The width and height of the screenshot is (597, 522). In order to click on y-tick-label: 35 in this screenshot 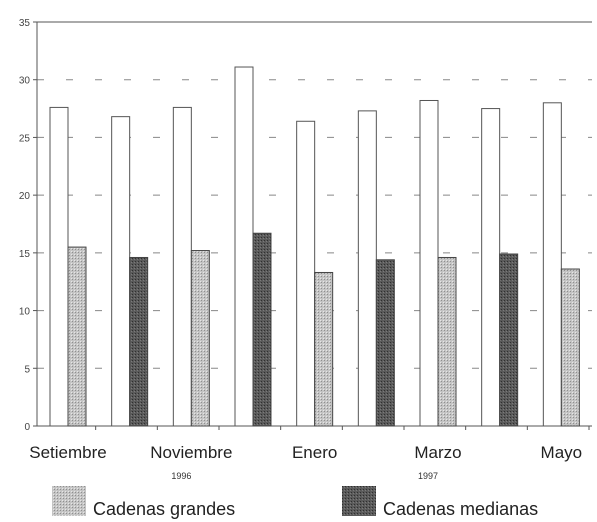, I will do `click(25, 23)`.